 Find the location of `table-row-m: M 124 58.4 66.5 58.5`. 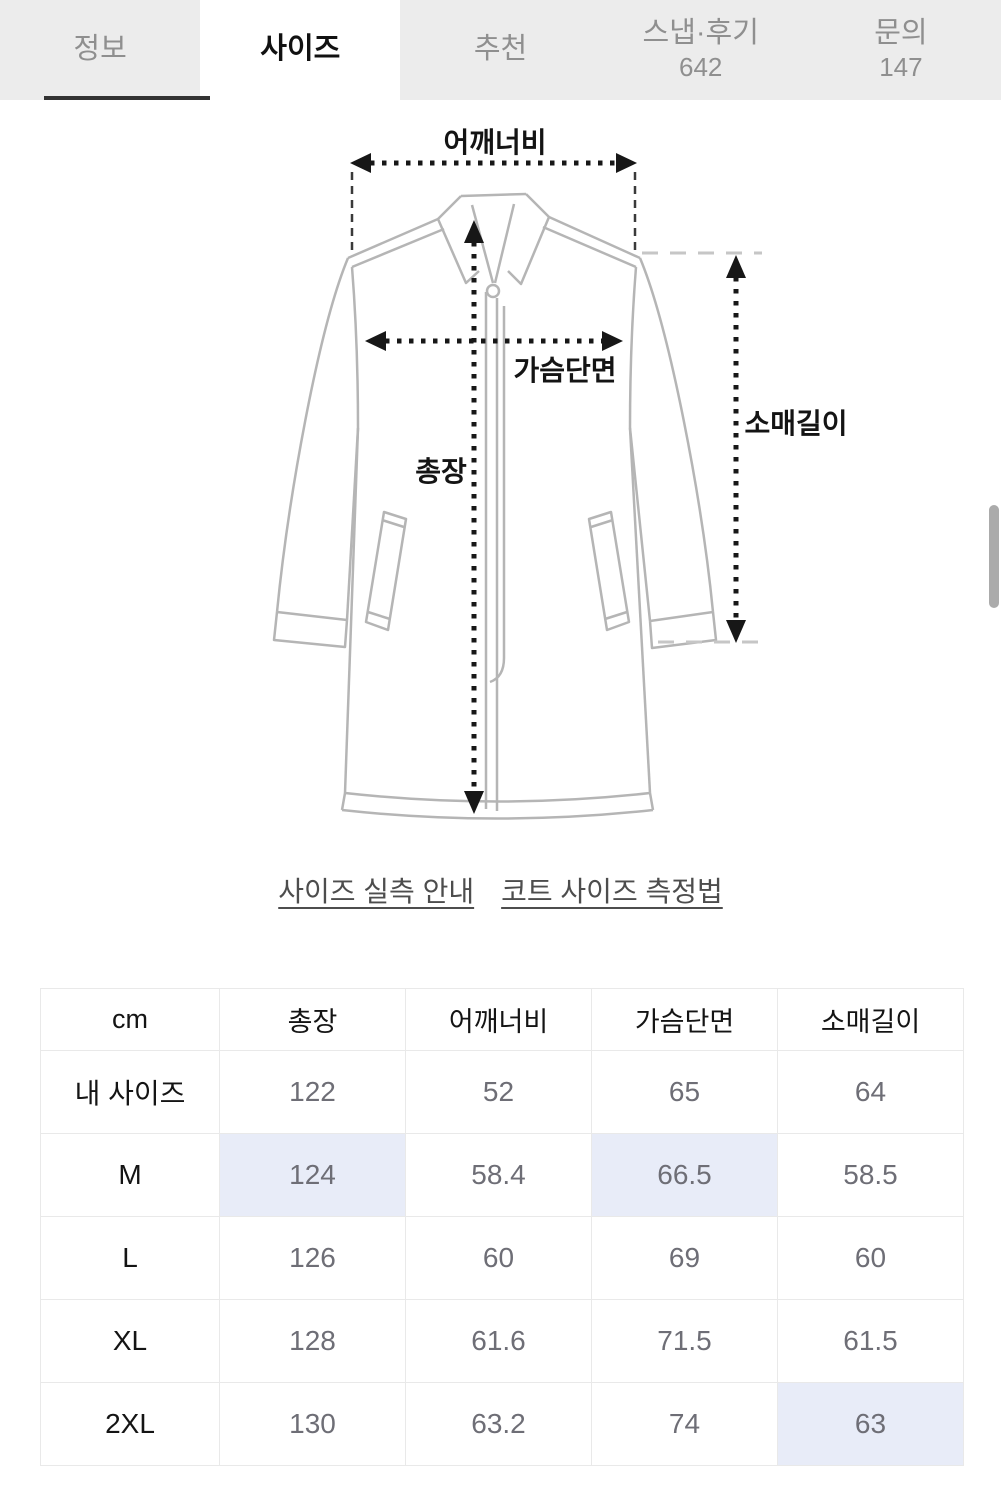

table-row-m: M 124 58.4 66.5 58.5 is located at coordinates (502, 1175).